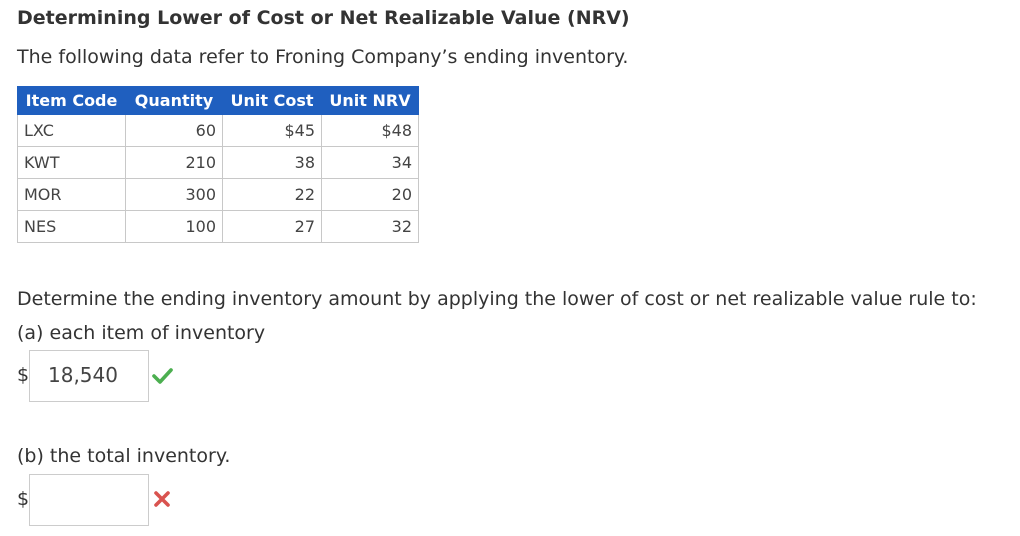 The height and width of the screenshot is (536, 1020). What do you see at coordinates (272, 194) in the screenshot?
I see `cell-unit-cost: 22` at bounding box center [272, 194].